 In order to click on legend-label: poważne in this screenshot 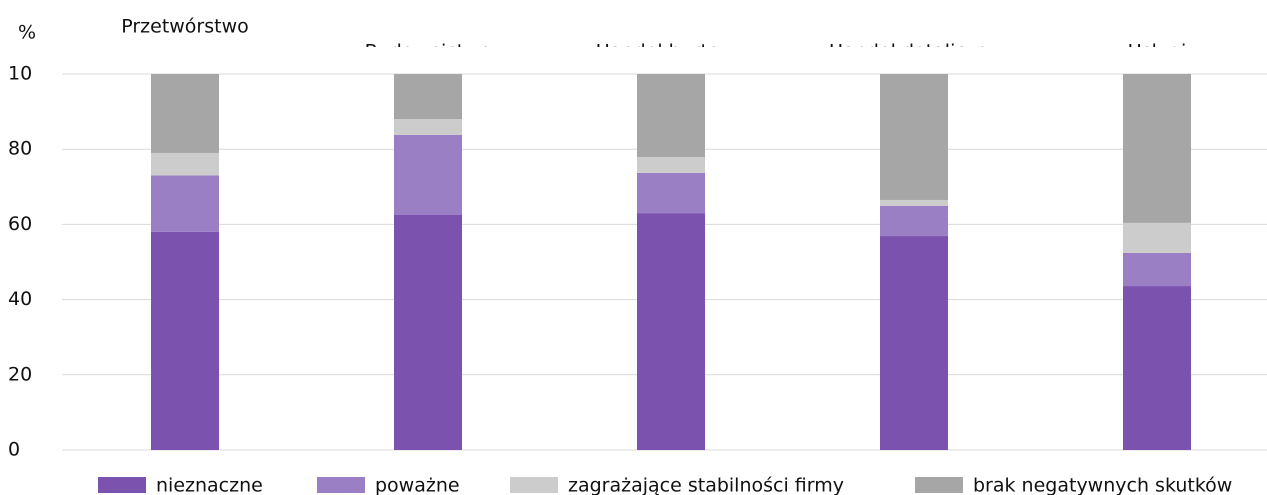, I will do `click(417, 485)`.